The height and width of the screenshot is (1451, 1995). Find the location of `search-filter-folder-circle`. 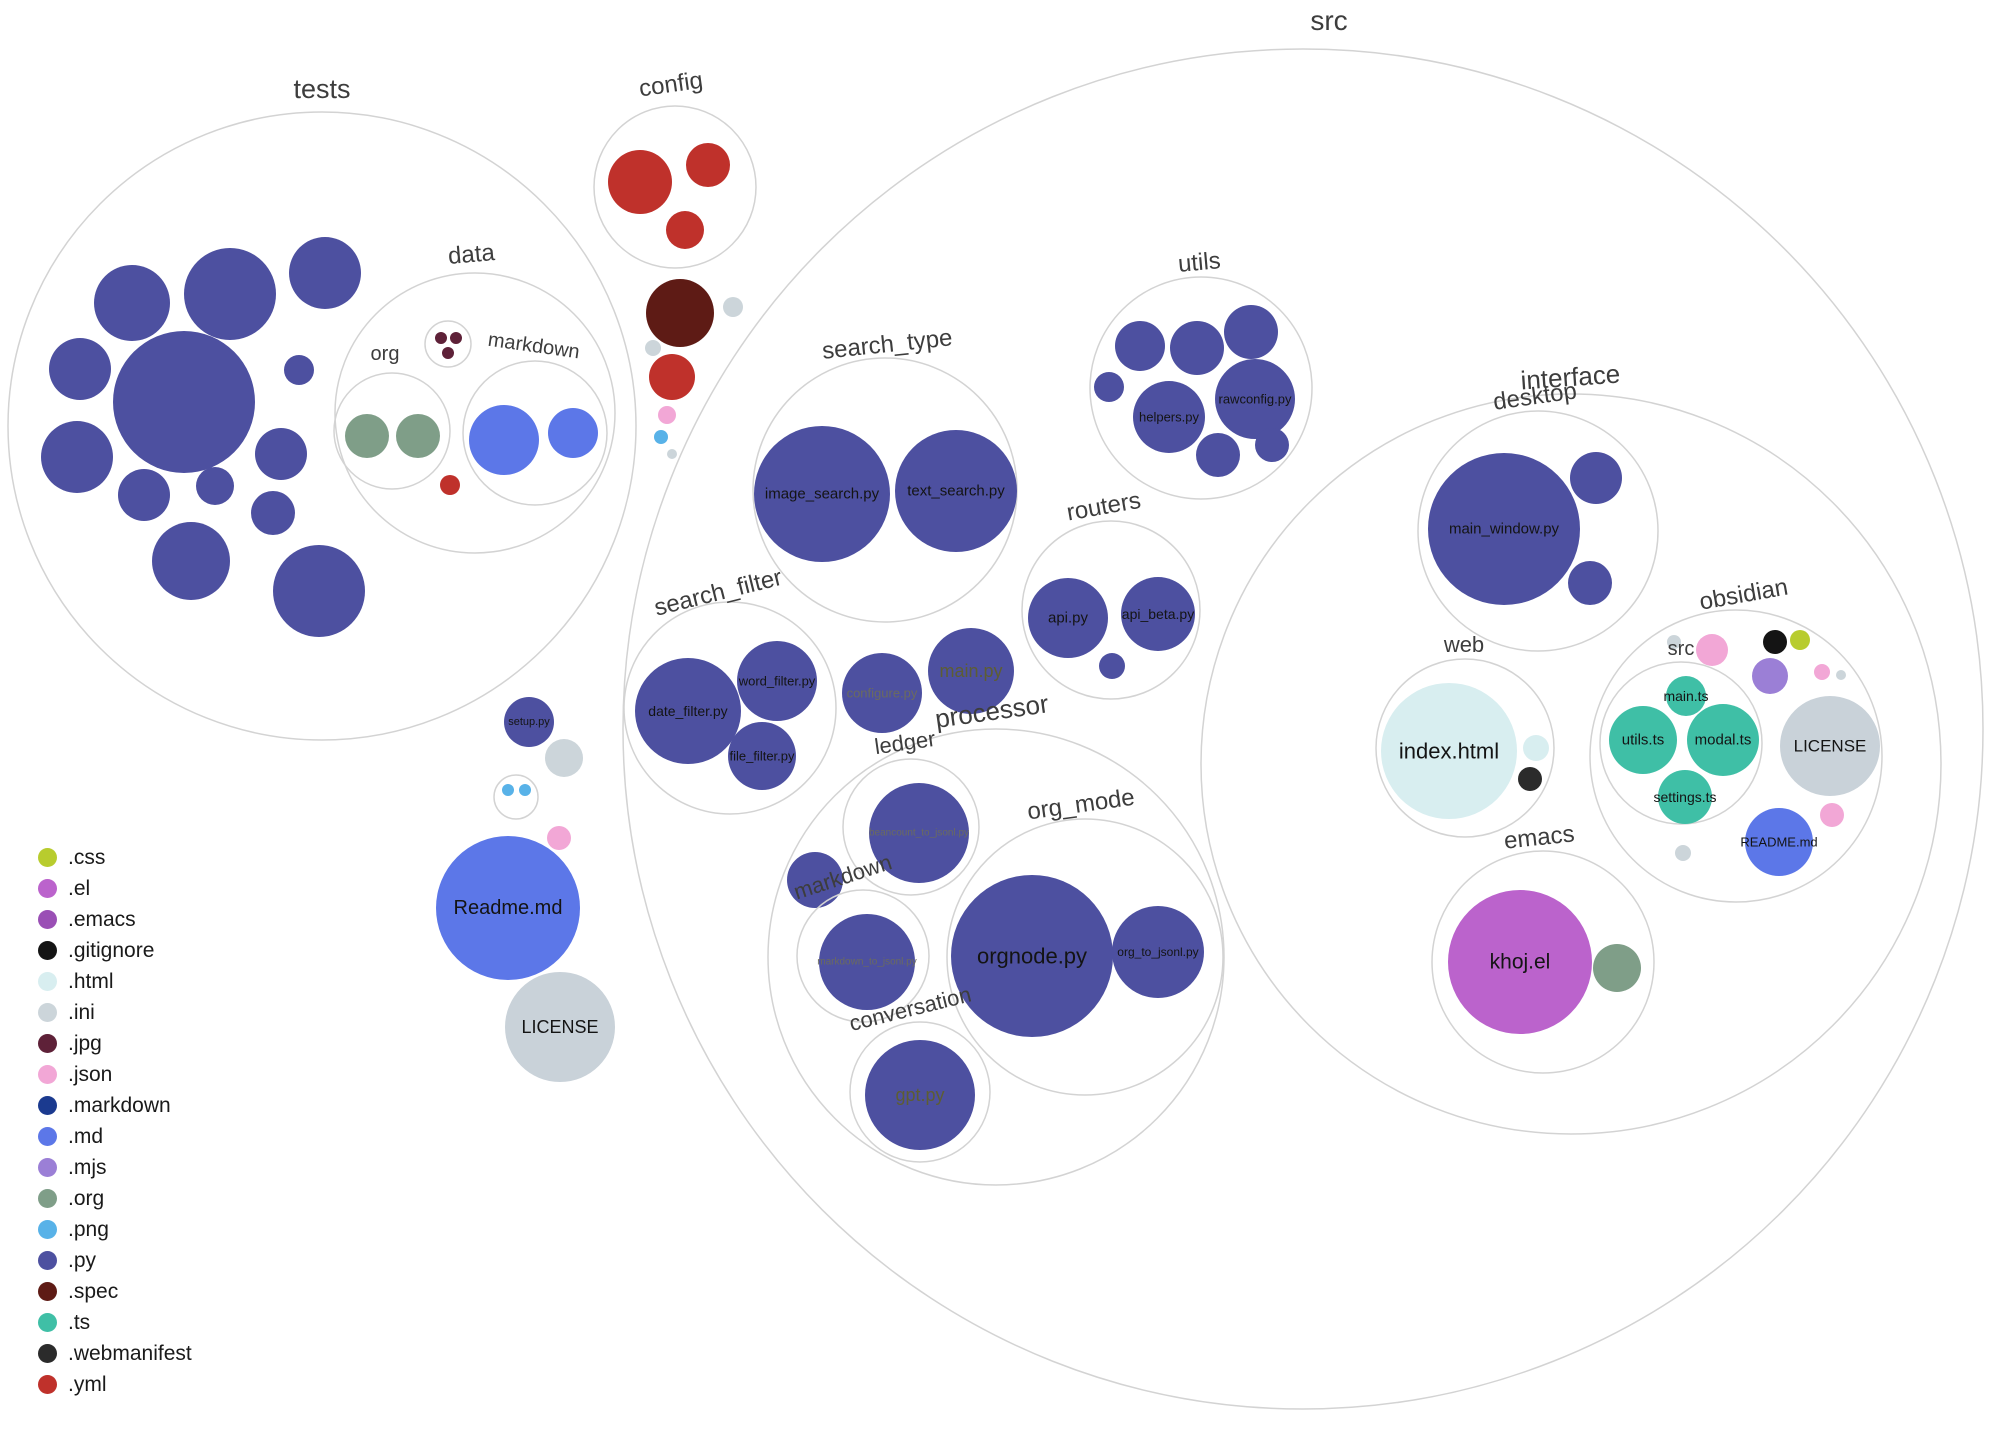

search-filter-folder-circle is located at coordinates (730, 708).